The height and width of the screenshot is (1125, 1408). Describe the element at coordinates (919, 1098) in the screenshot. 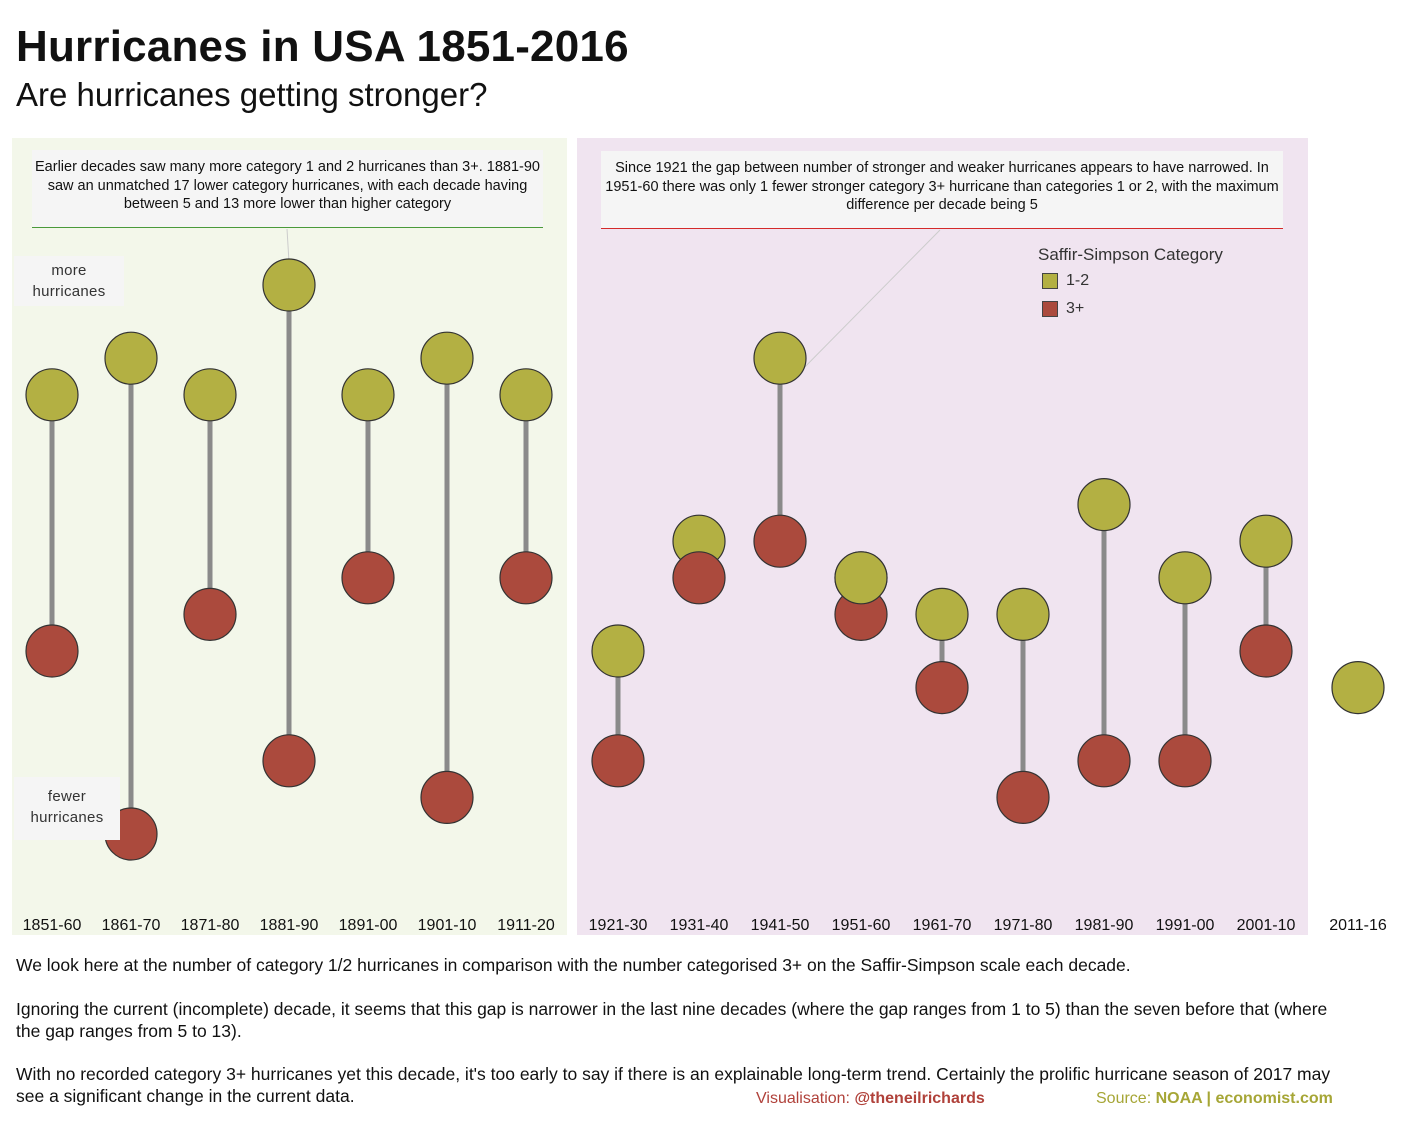

I see `visualisation-credit-handle: @theneilrichards` at that location.